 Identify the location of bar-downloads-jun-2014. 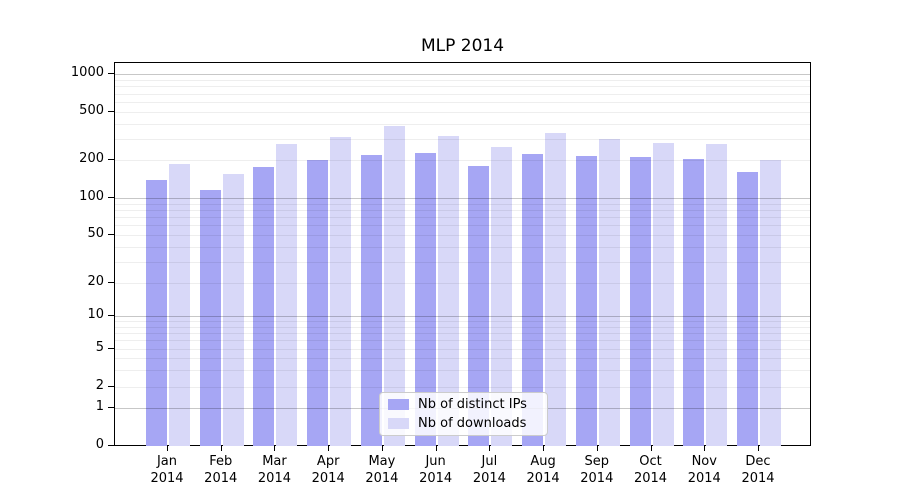
(448, 291).